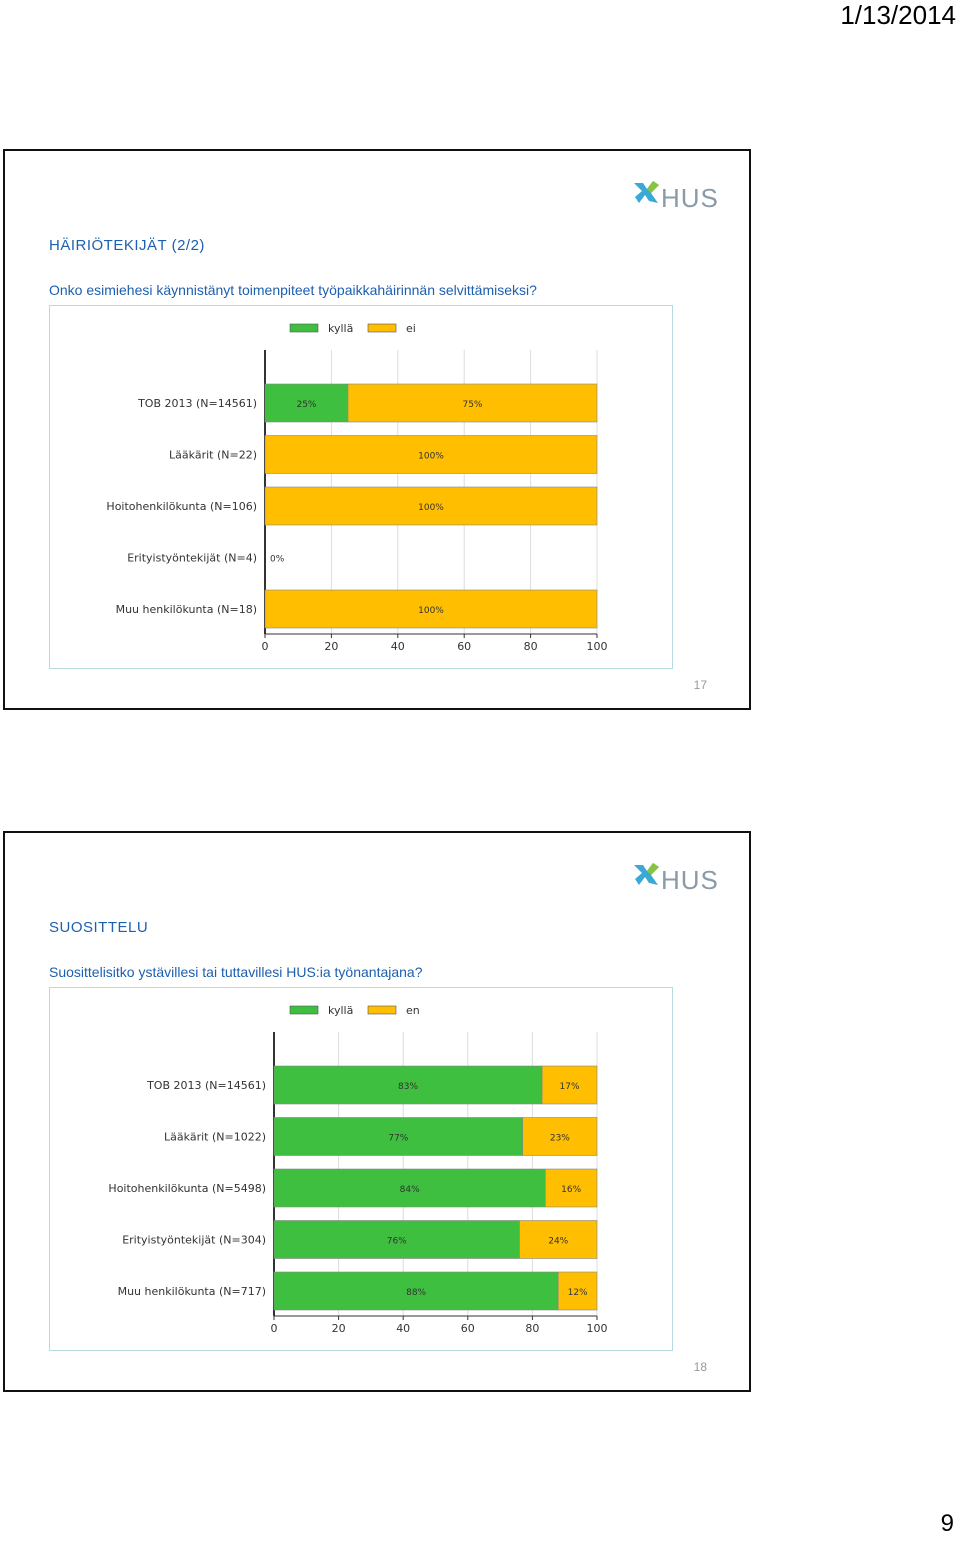 This screenshot has width=960, height=1542. I want to click on page-date: 1/13/2014, so click(898, 15).